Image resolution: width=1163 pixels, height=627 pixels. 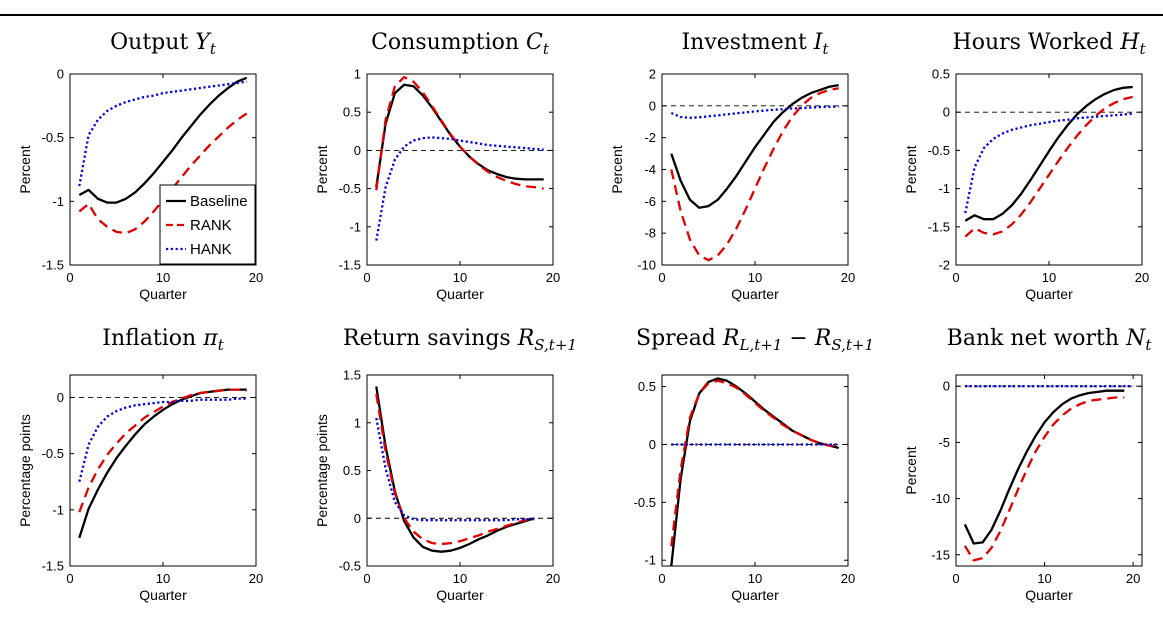 I want to click on chart-title: Bank net worth Nt, so click(x=1050, y=340).